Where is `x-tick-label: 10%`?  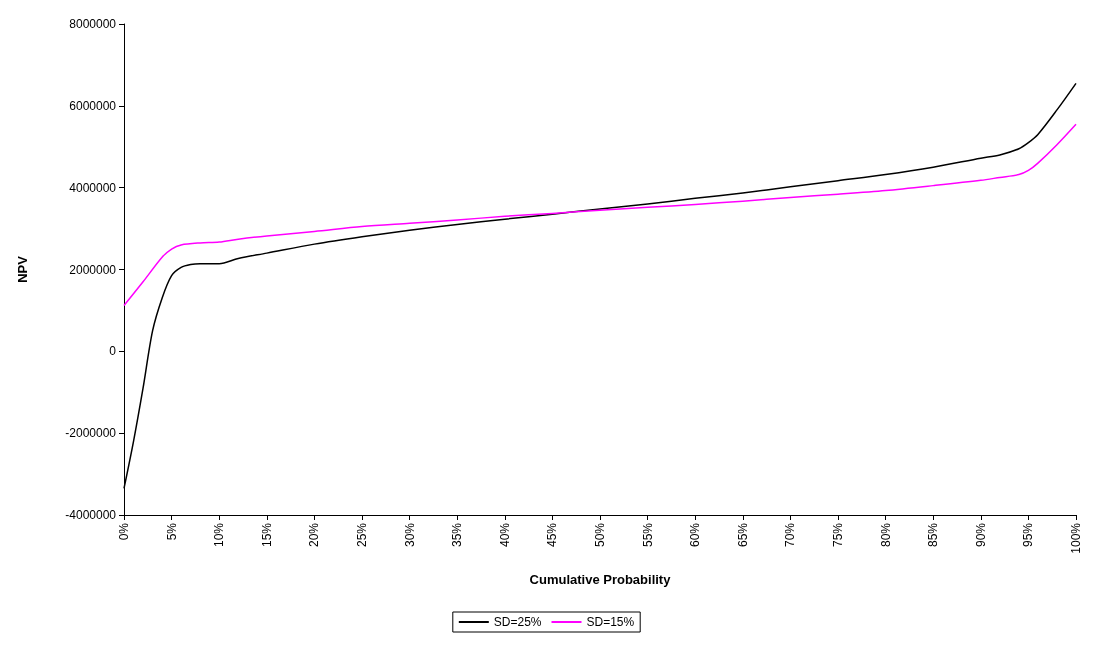
x-tick-label: 10% is located at coordinates (219, 535).